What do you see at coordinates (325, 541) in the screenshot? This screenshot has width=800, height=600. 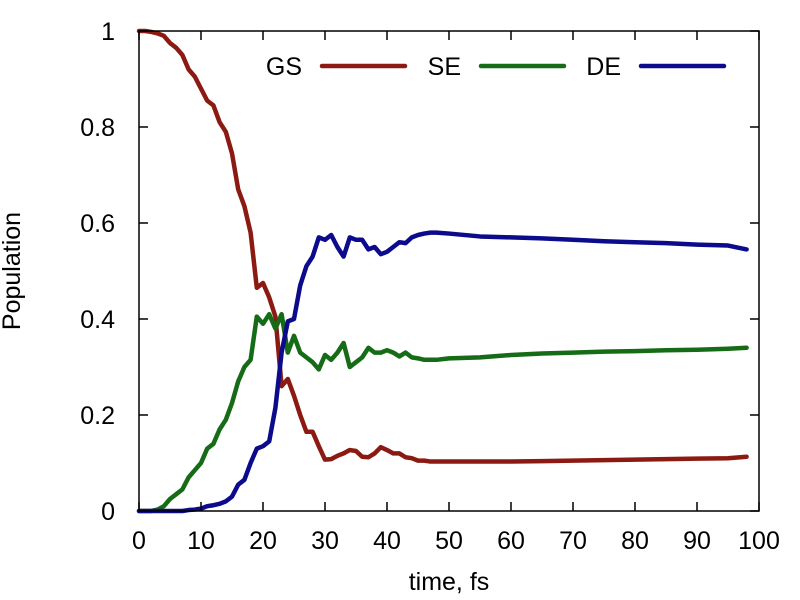 I see `x-tick-label: 30` at bounding box center [325, 541].